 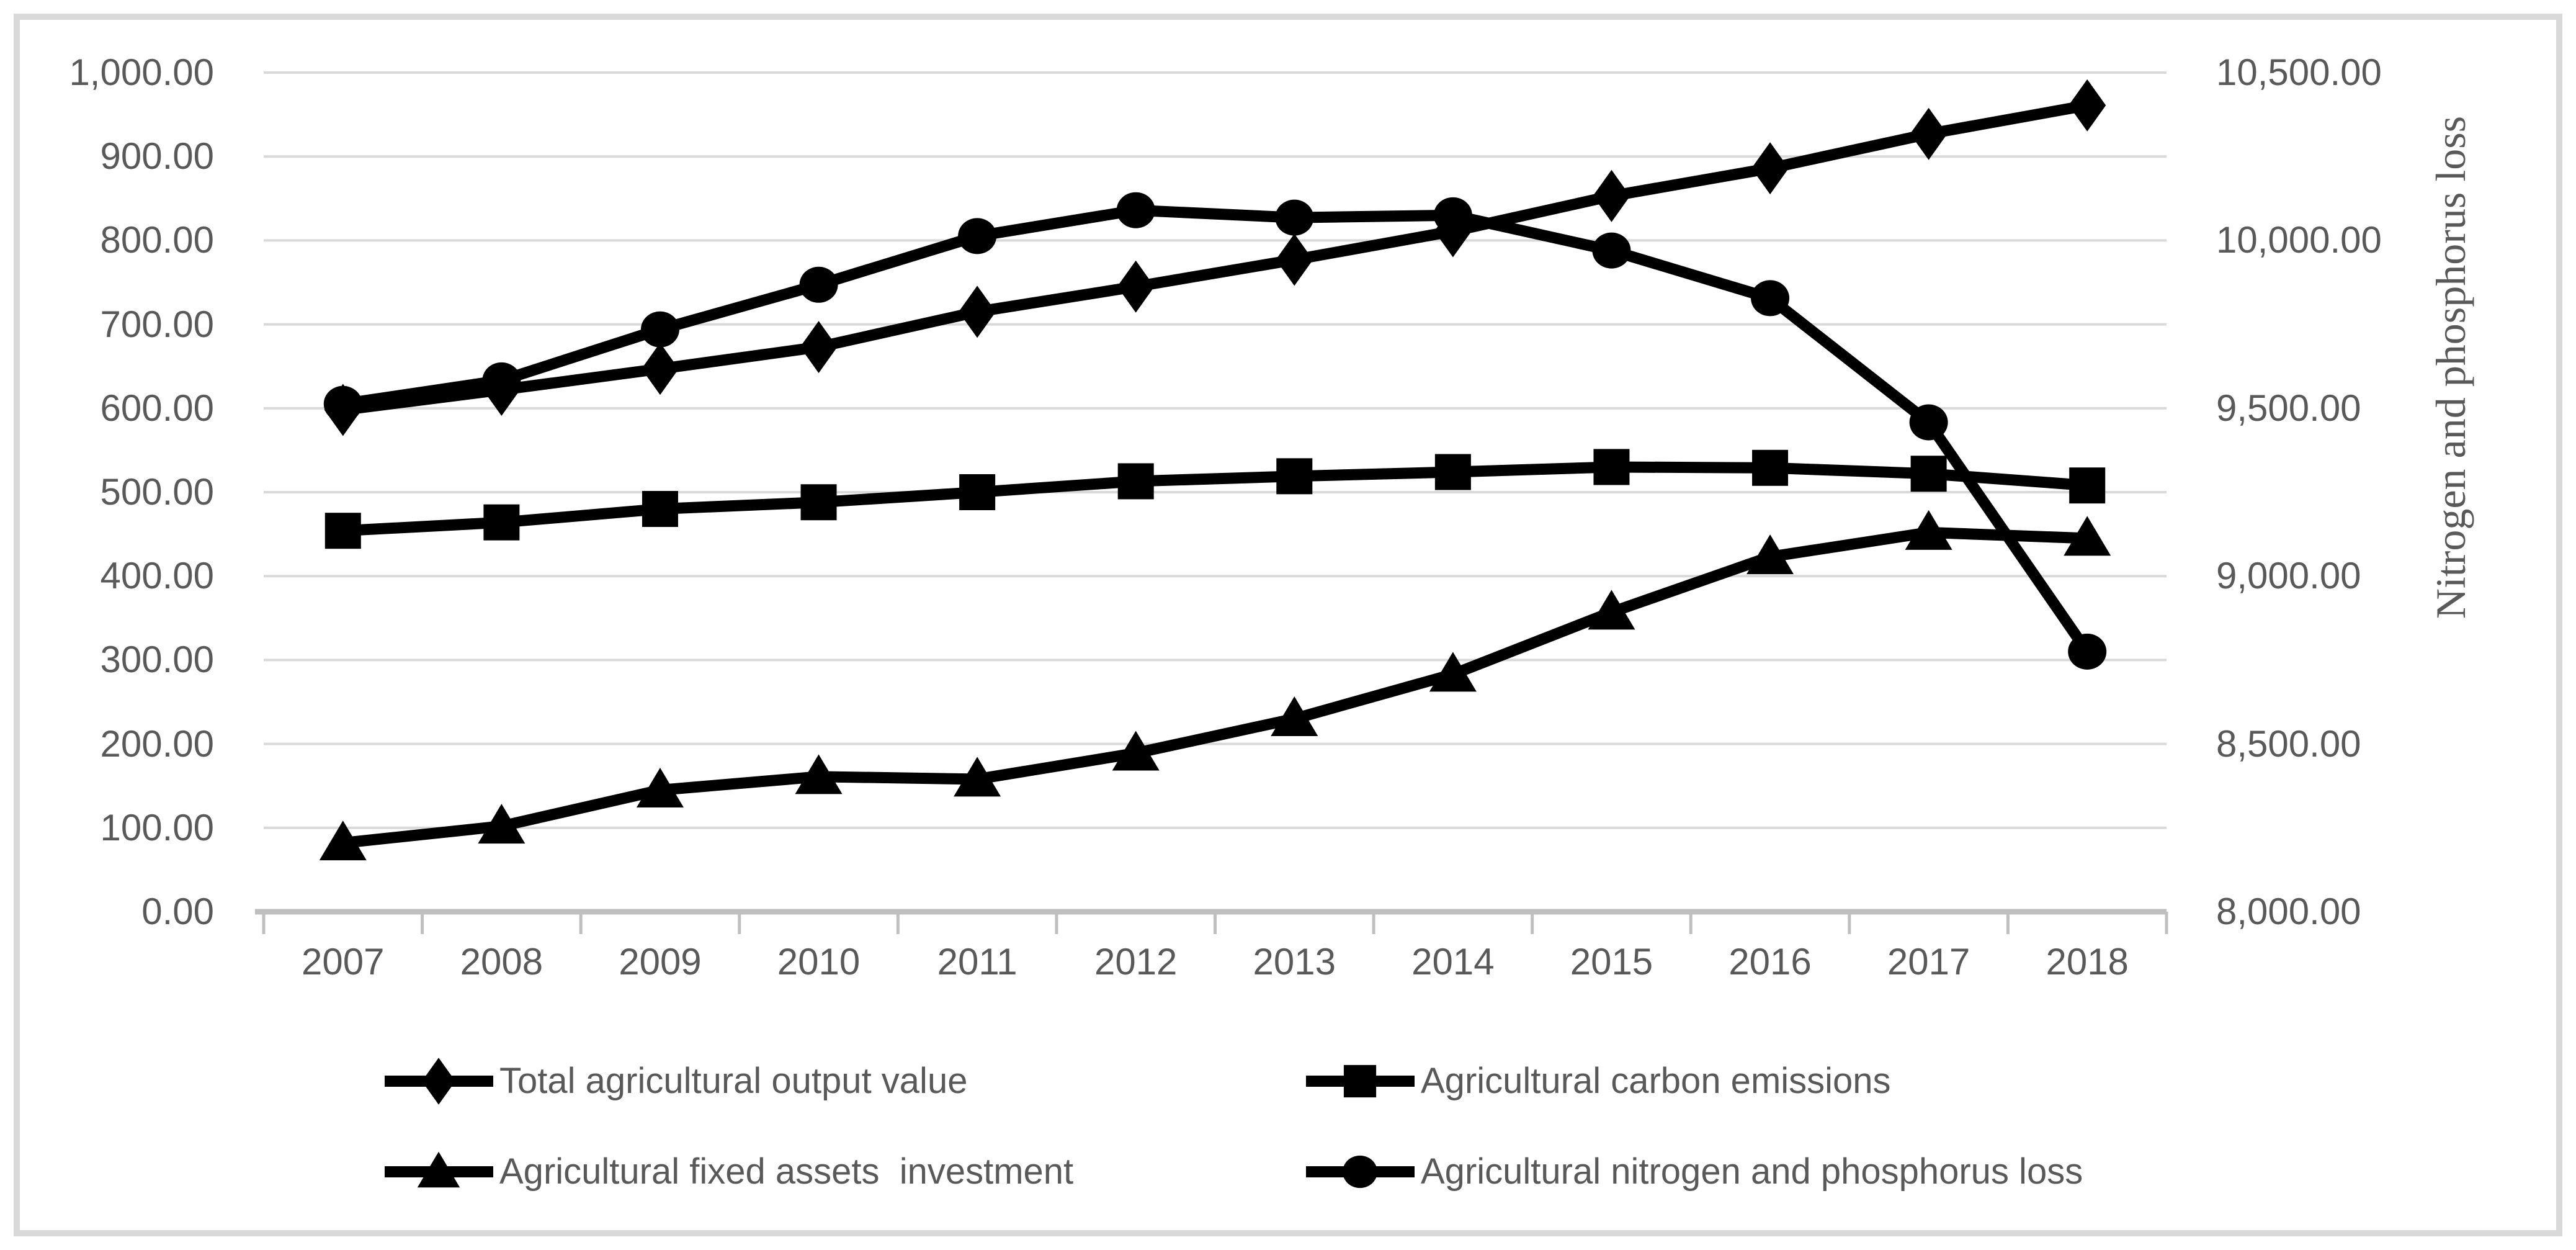 I want to click on legend-label: Total agricultural output value, so click(x=733, y=1081).